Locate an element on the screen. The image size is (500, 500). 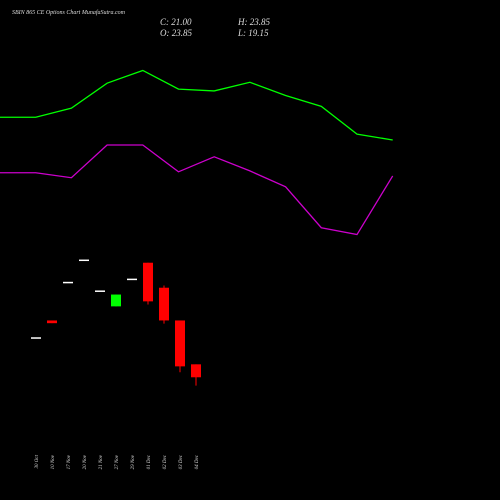
x-tick-label: 01 Dec is located at coordinates (149, 461).